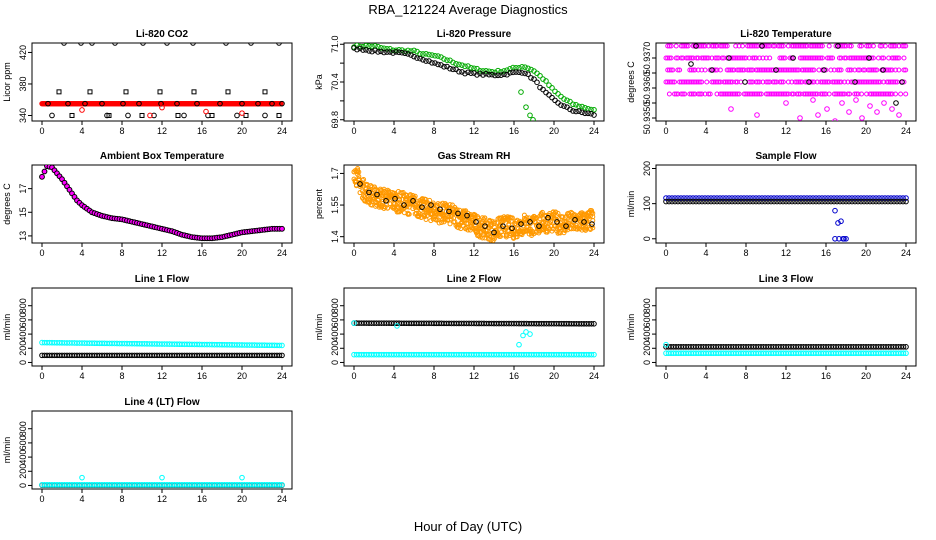 The width and height of the screenshot is (936, 540). I want to click on y-tick-label: 200, so click(23, 348).